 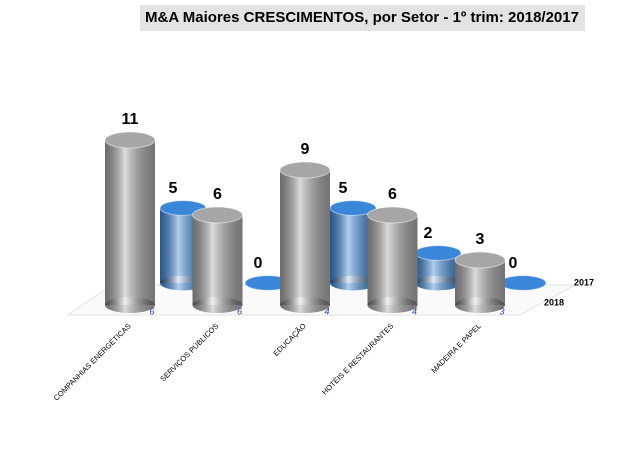 I want to click on value-label: 2, so click(x=428, y=233).